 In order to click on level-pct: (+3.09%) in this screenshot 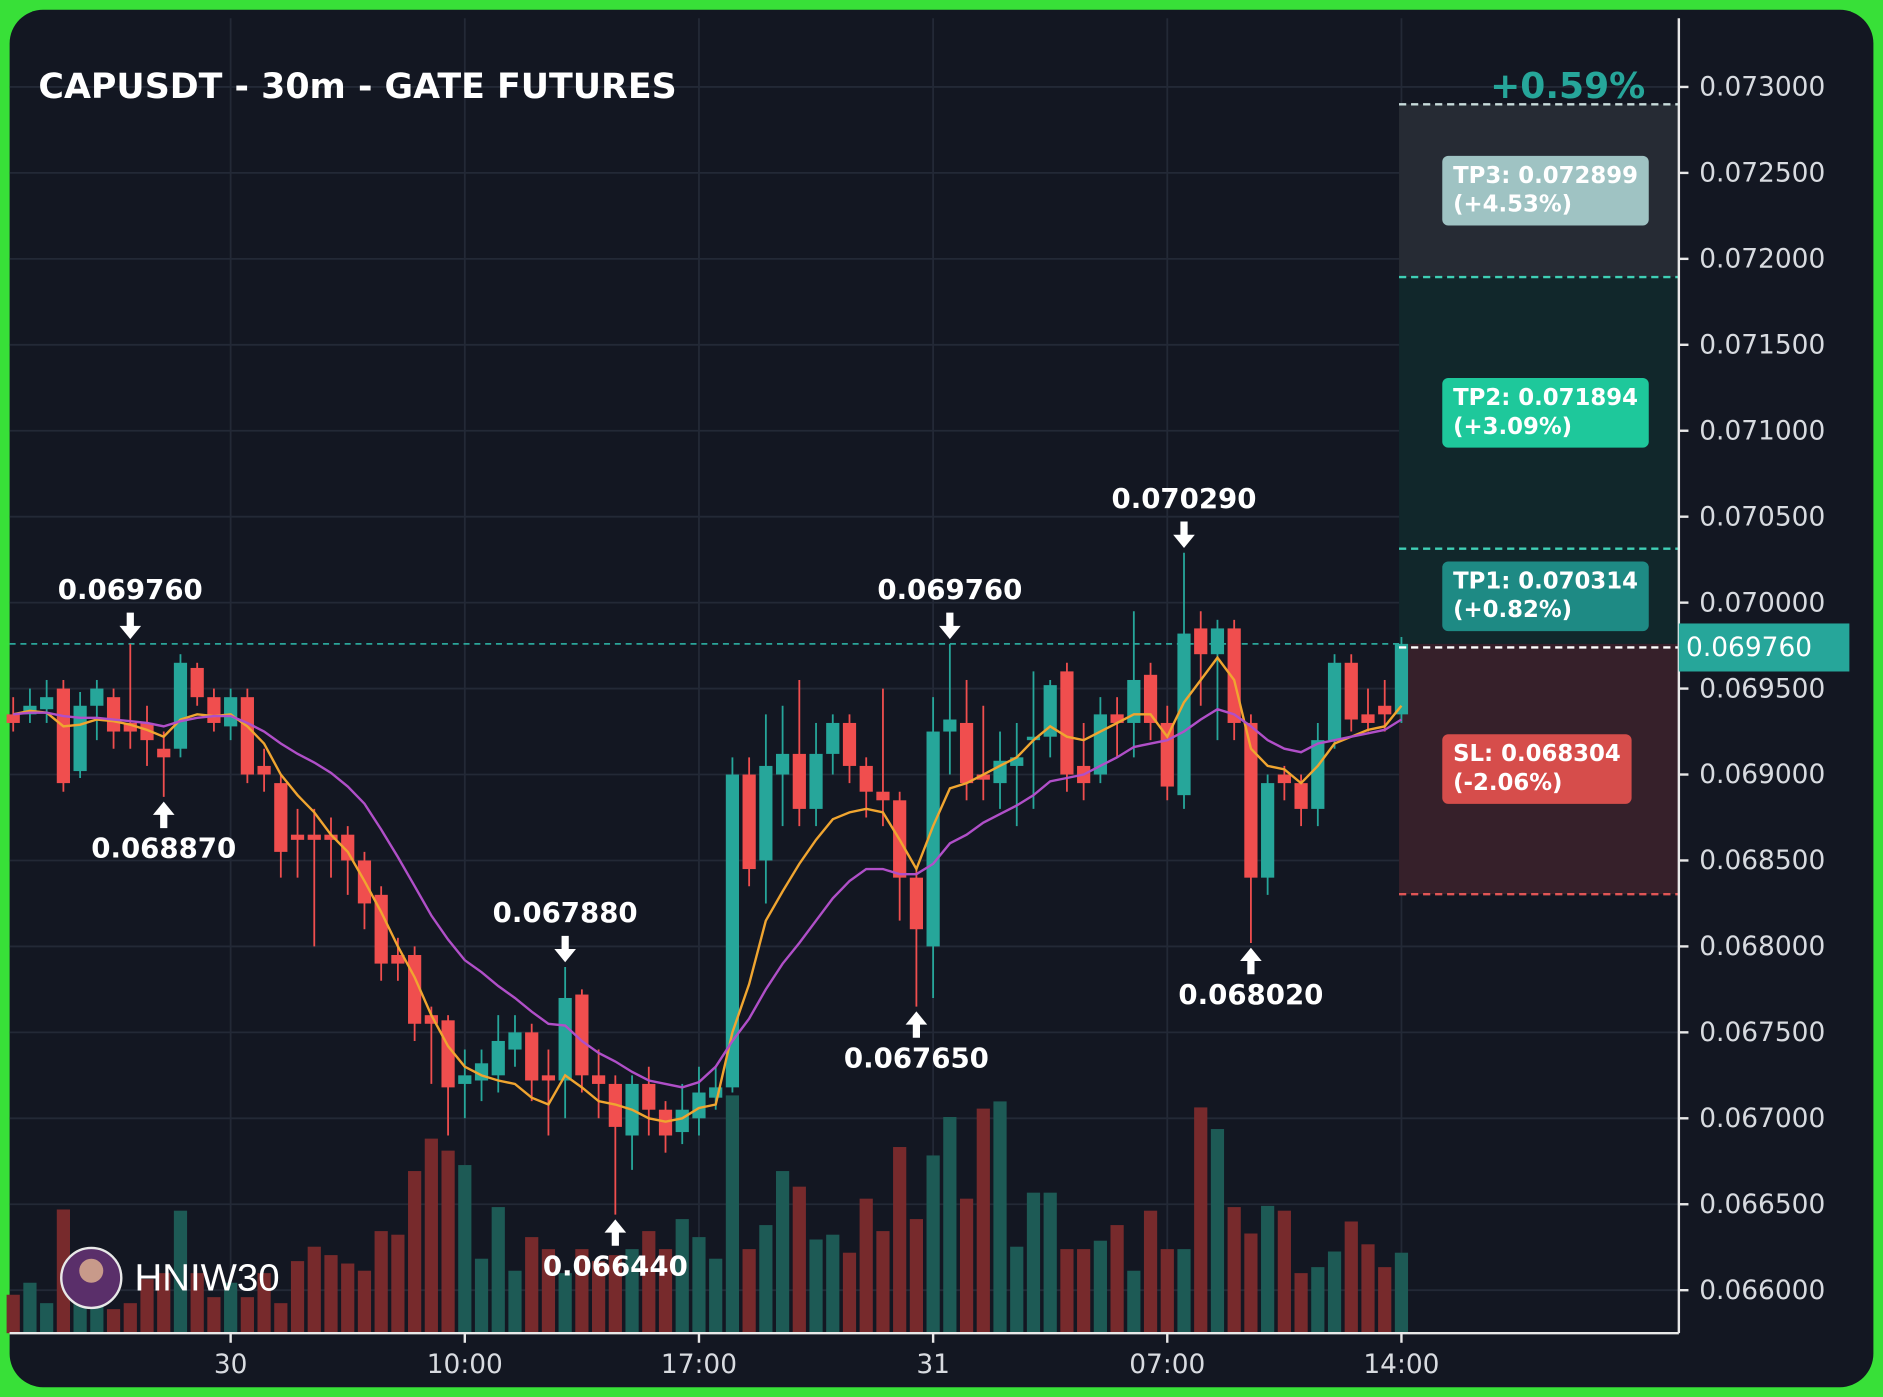, I will do `click(1512, 427)`.